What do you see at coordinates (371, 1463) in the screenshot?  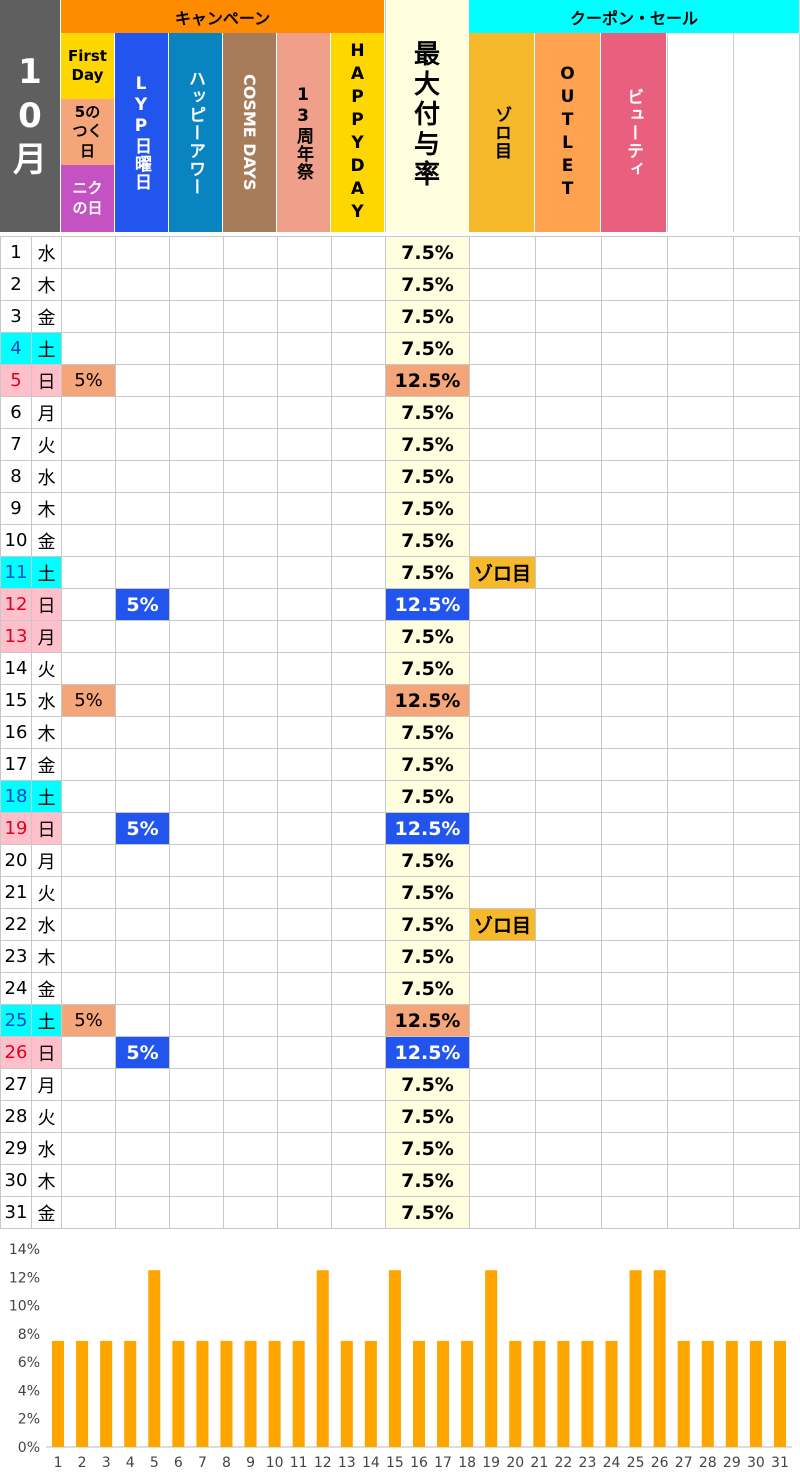 I see `x-tick-label: 14` at bounding box center [371, 1463].